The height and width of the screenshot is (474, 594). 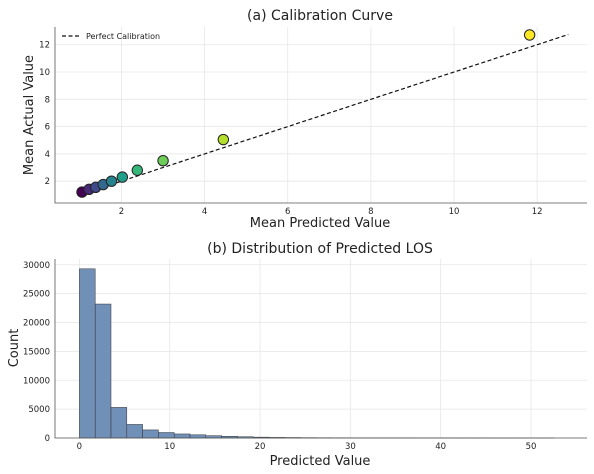 I want to click on x-tick-label: 50, so click(x=531, y=447).